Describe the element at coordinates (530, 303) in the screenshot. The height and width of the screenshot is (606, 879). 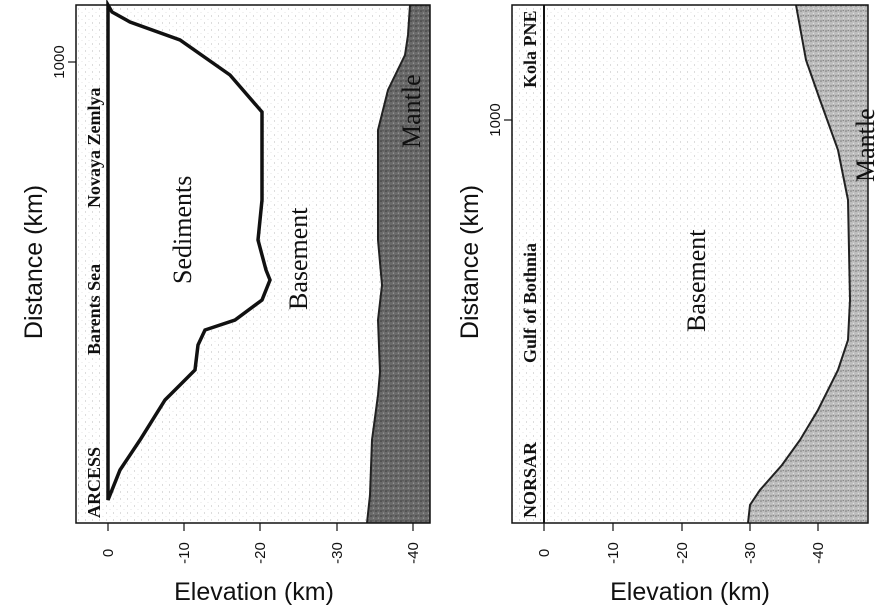
I see `site-label-gulf-of-bothnia: Gulf of Bothnia` at that location.